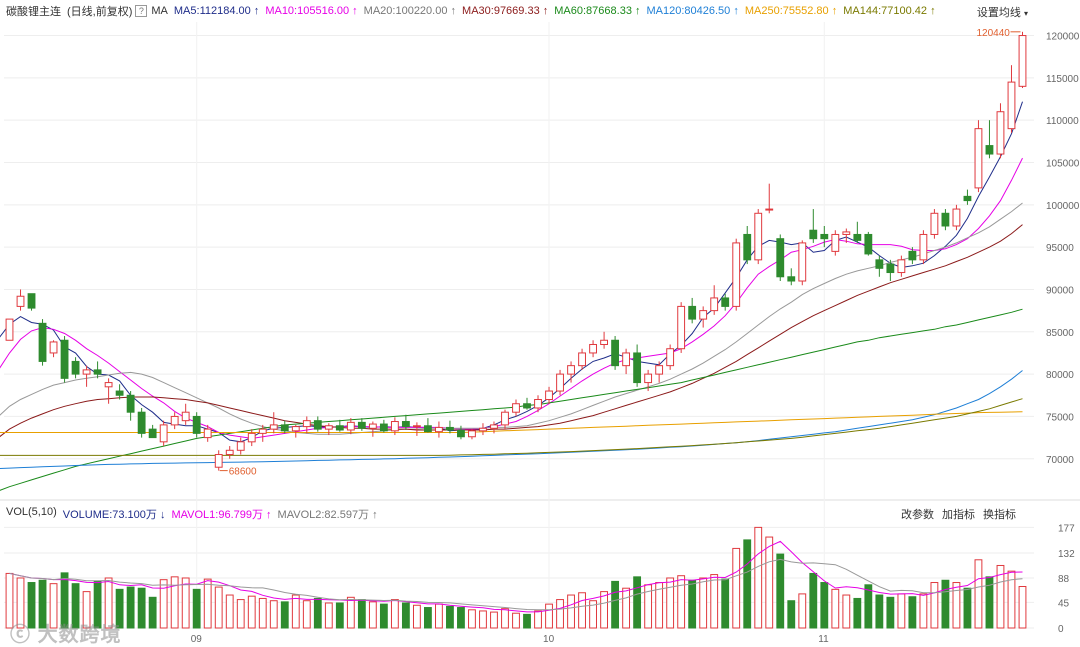 The height and width of the screenshot is (647, 1080). What do you see at coordinates (31, 512) in the screenshot?
I see `volume-indicator-name: VOL(5,10)` at bounding box center [31, 512].